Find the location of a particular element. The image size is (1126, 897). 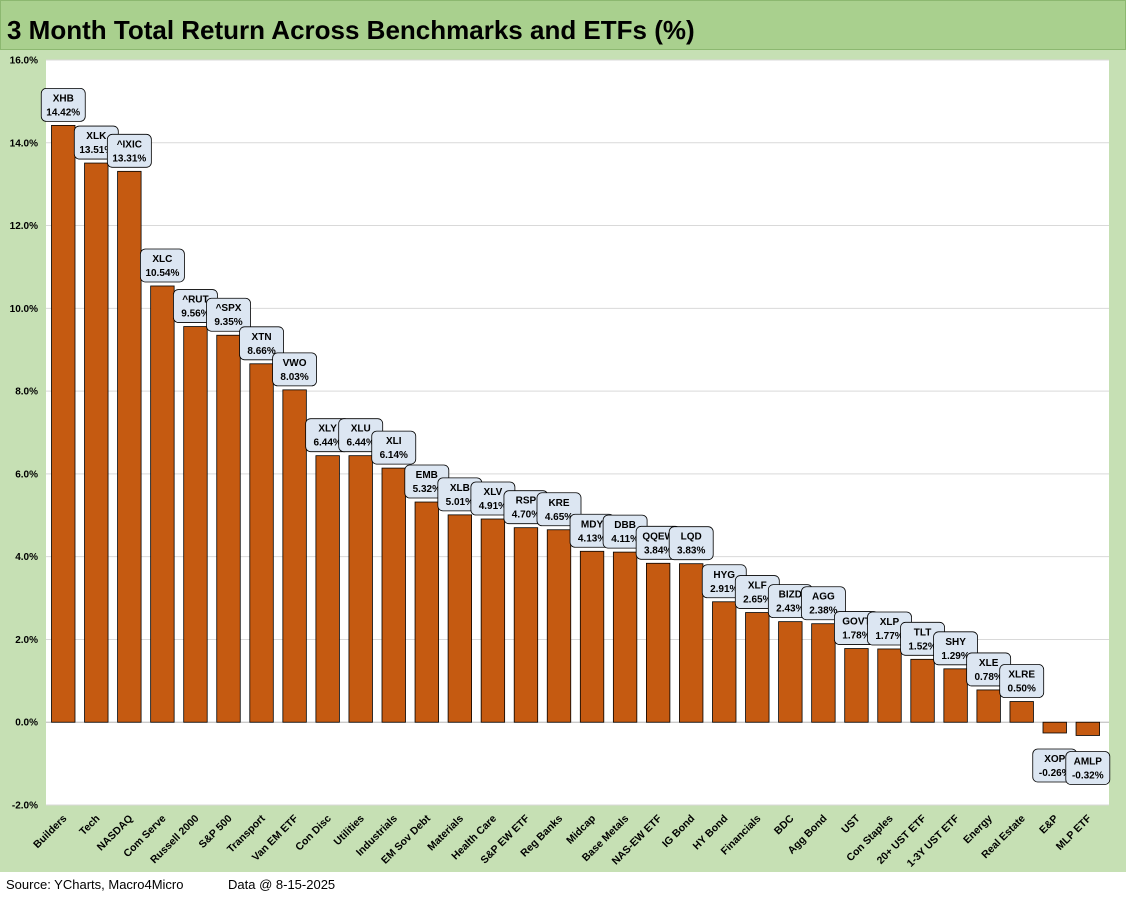

data-label-ticker: TLT is located at coordinates (923, 632).